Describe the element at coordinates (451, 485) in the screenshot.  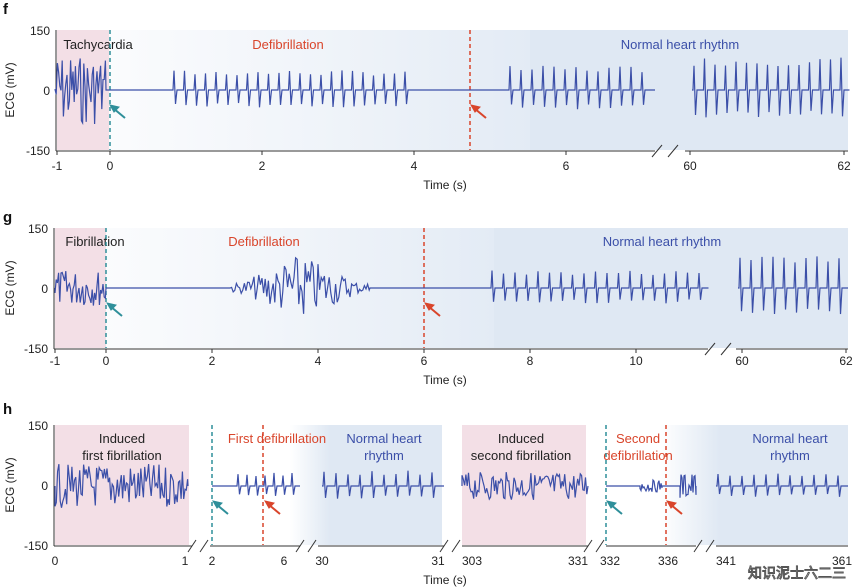
I see `ecg-trace-h` at that location.